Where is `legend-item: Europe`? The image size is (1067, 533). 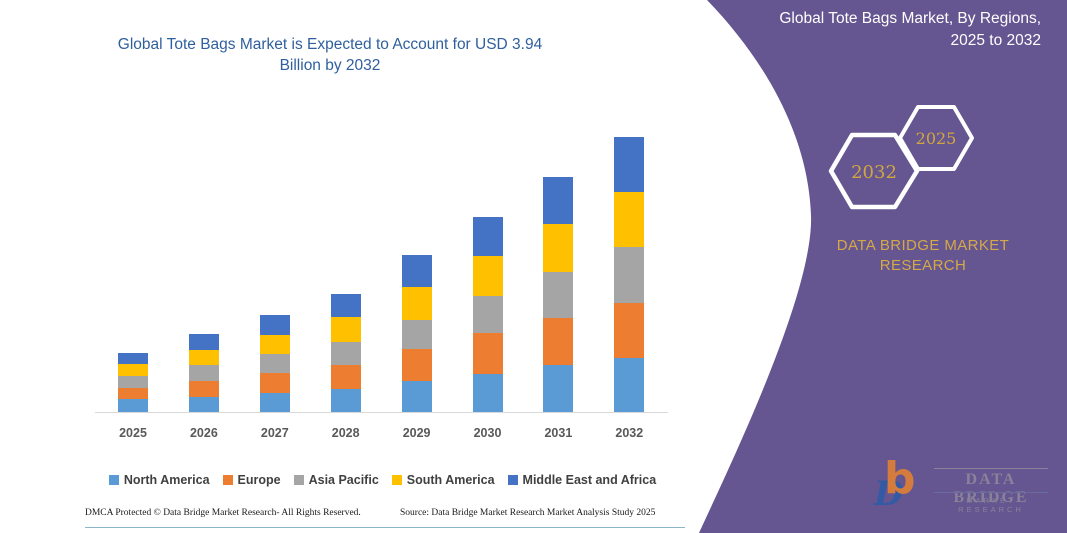
legend-item: Europe is located at coordinates (251, 480).